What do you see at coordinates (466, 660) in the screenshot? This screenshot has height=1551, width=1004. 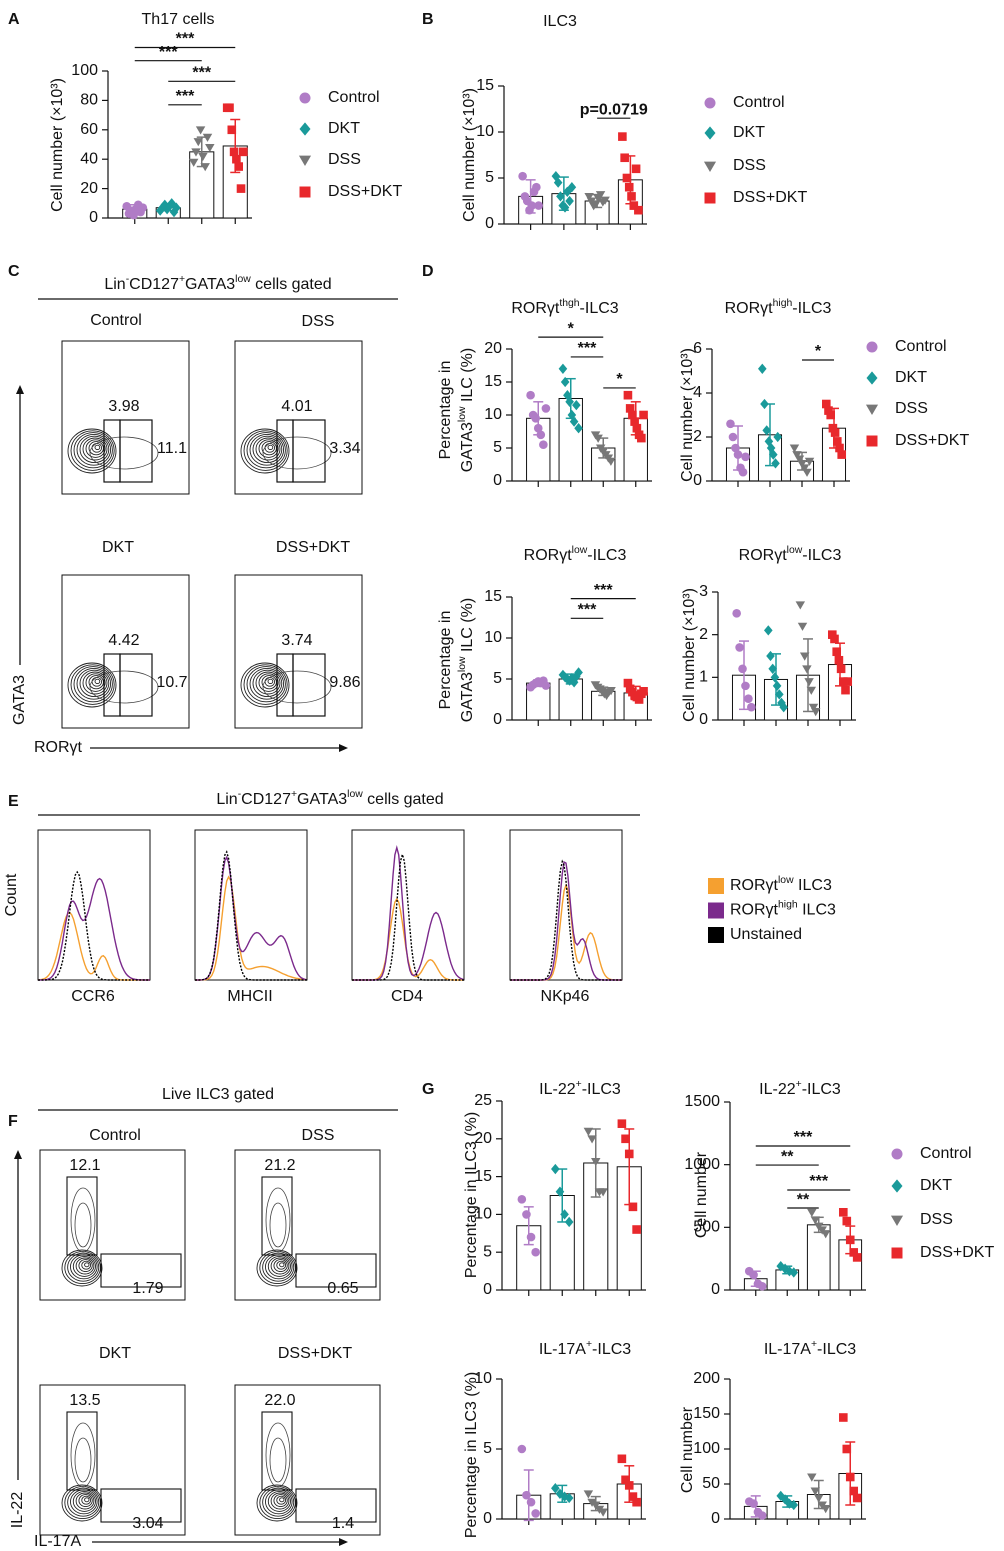 I see `y-axis-label: GATA3low ILC (%)` at bounding box center [466, 660].